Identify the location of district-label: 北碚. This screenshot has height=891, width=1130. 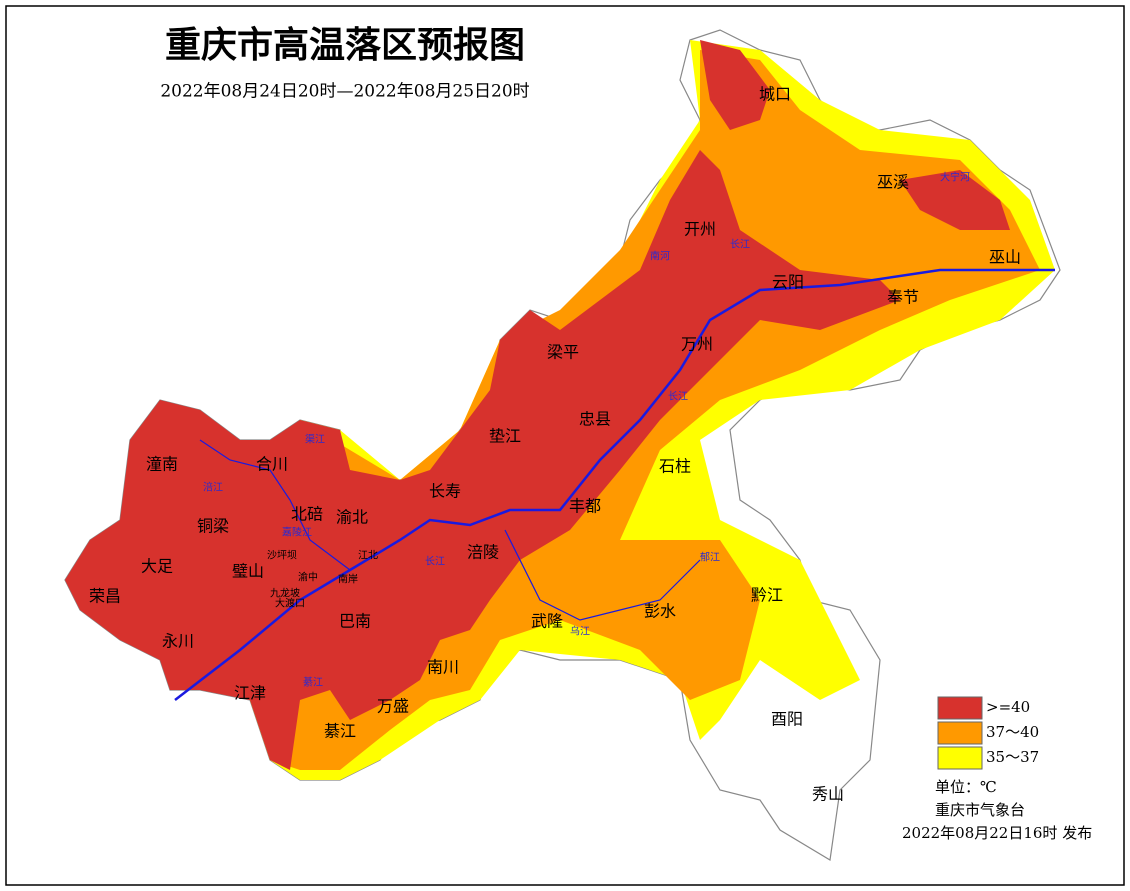
(307, 514).